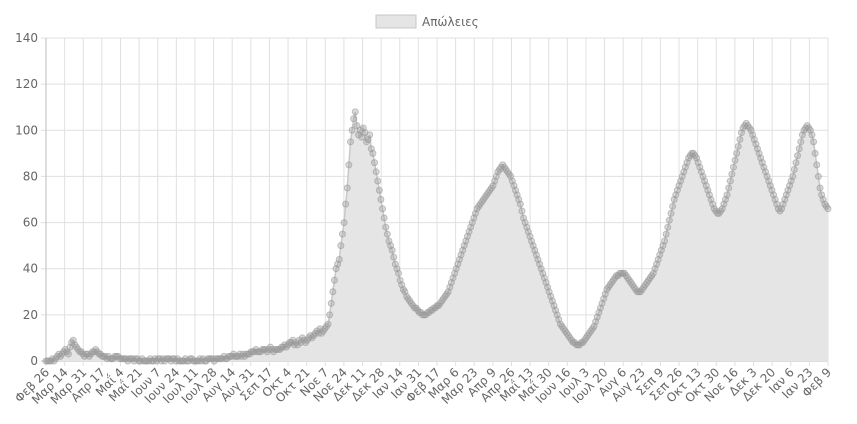  What do you see at coordinates (26, 38) in the screenshot?
I see `y-tick-label: 140` at bounding box center [26, 38].